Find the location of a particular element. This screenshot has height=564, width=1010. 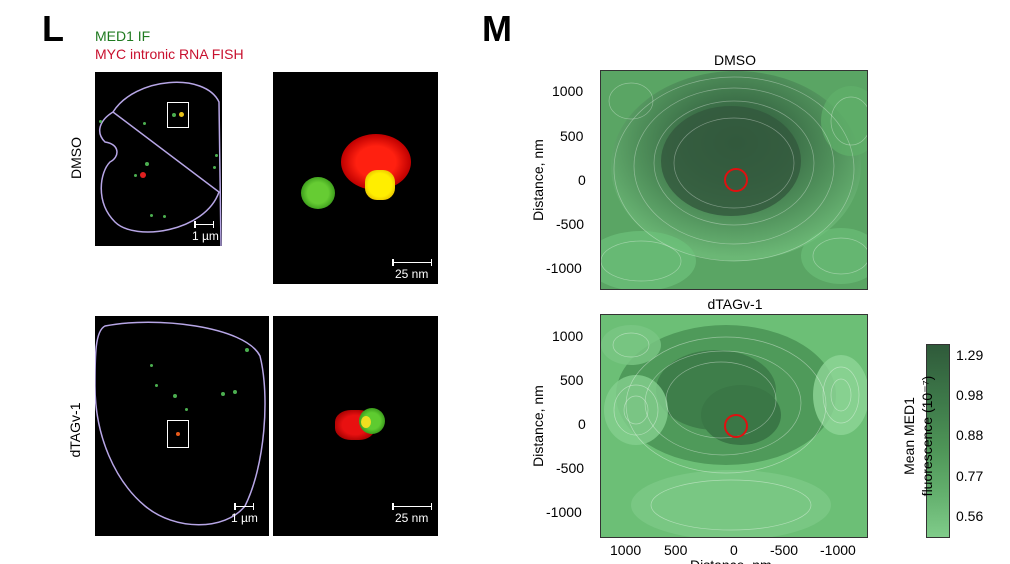

plot-title-dtag: dTAGv-1 is located at coordinates (735, 304).